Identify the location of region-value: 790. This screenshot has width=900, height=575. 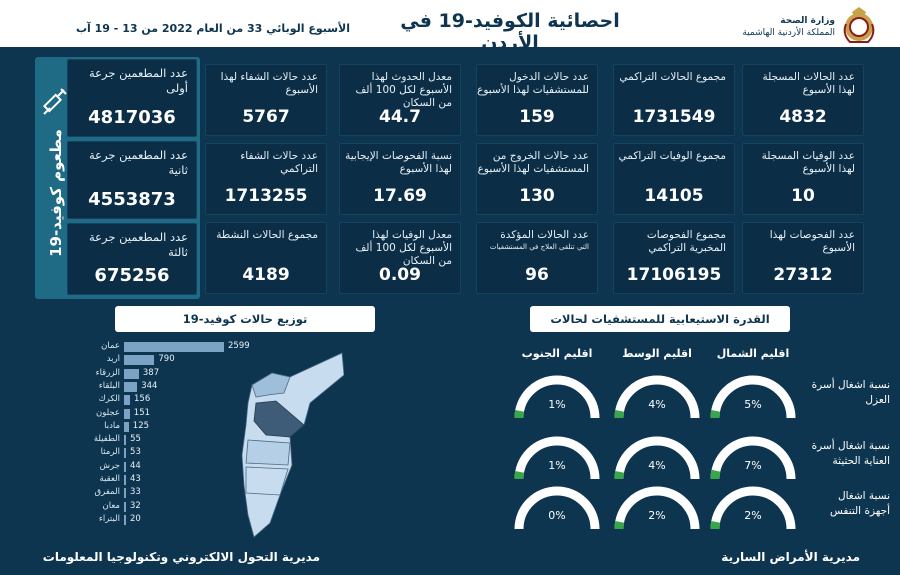
(166, 359).